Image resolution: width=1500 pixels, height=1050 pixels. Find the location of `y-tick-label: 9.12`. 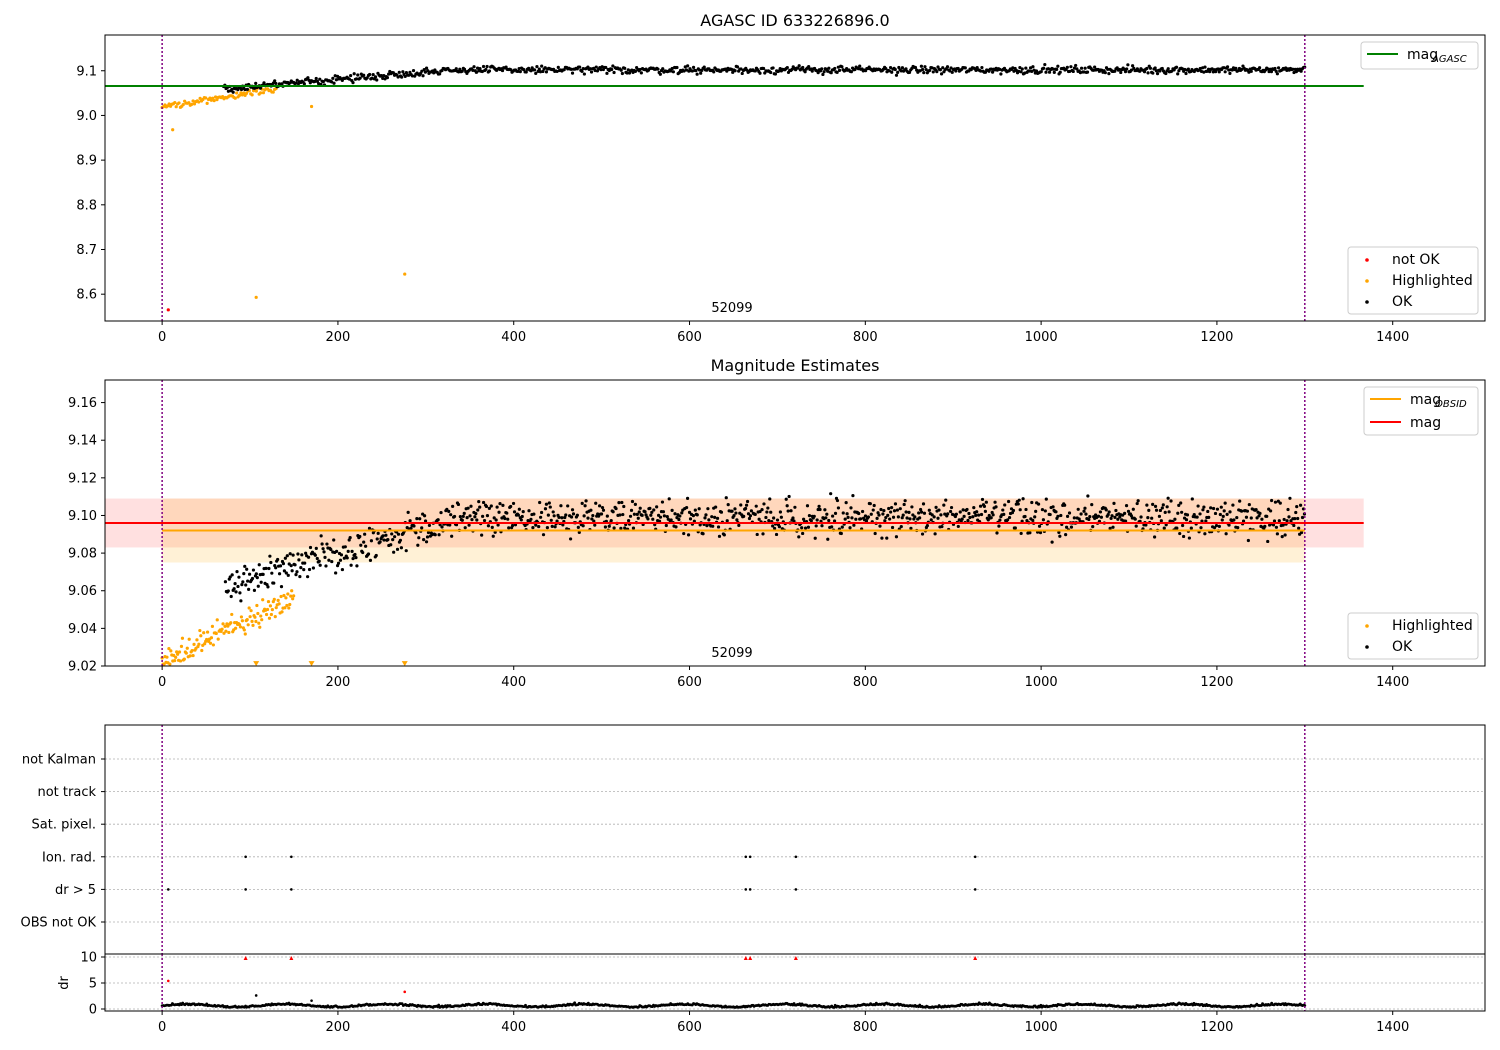

y-tick-label: 9.12 is located at coordinates (82, 478).